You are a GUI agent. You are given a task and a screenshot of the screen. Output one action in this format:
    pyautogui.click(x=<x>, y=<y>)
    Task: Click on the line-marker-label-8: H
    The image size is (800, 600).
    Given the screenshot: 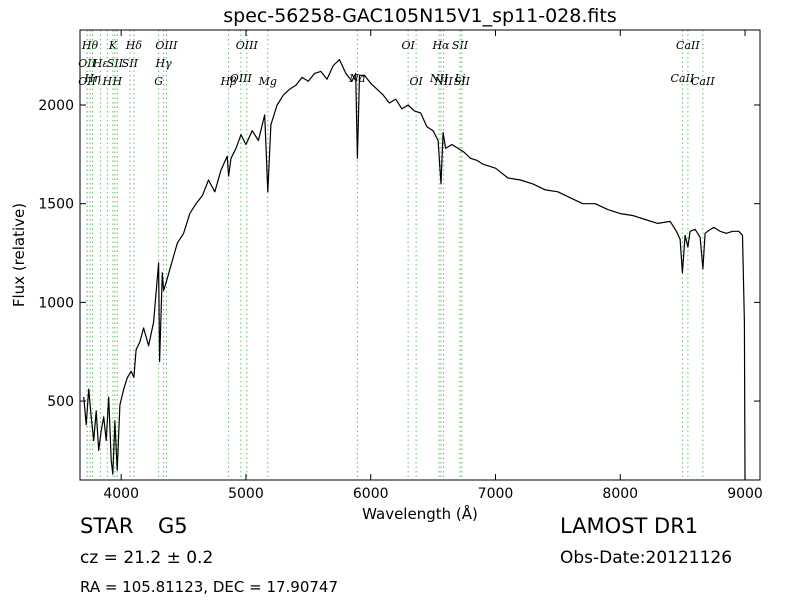 What is the action you would take?
    pyautogui.click(x=117, y=81)
    